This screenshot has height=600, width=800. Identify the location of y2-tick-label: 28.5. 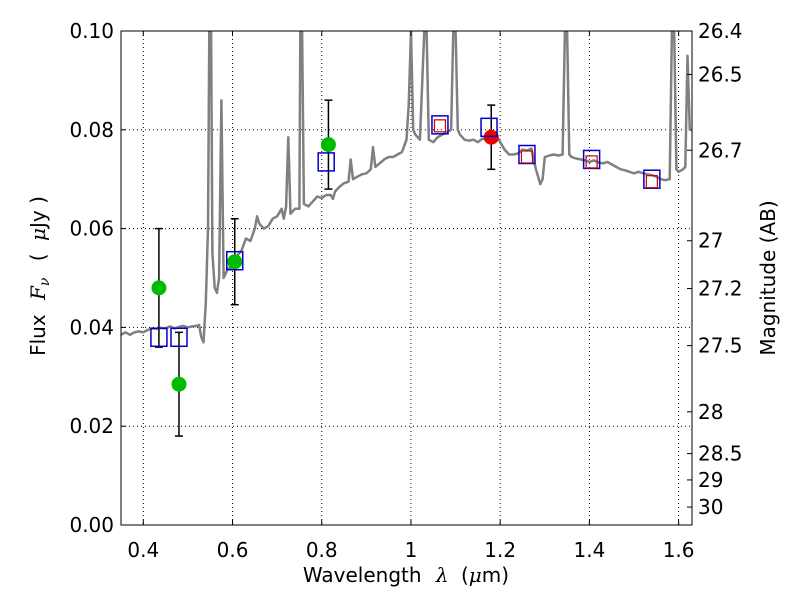
(720, 454).